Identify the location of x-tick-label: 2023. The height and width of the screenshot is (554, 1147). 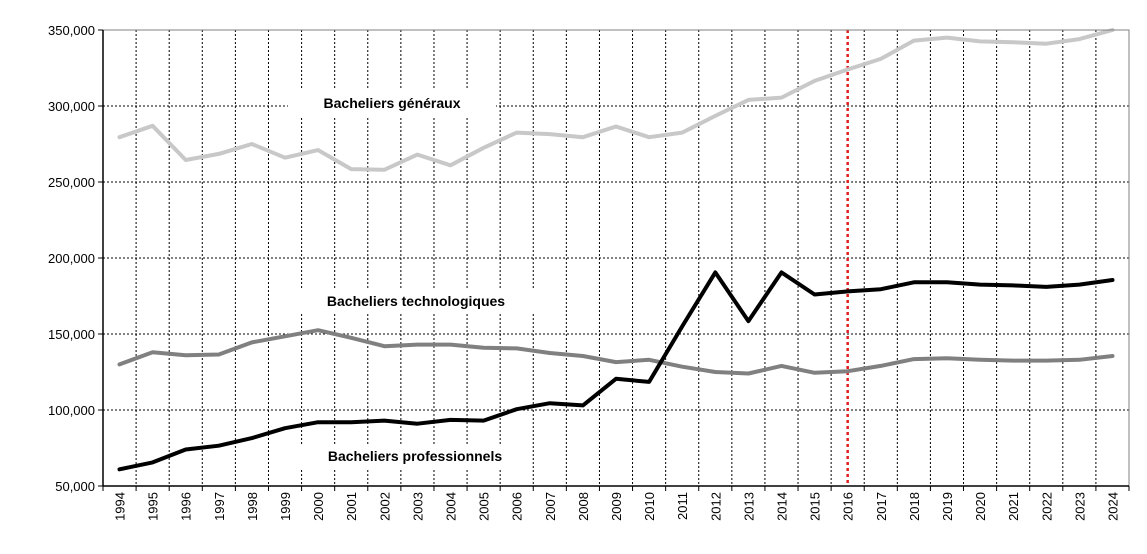
(1079, 506).